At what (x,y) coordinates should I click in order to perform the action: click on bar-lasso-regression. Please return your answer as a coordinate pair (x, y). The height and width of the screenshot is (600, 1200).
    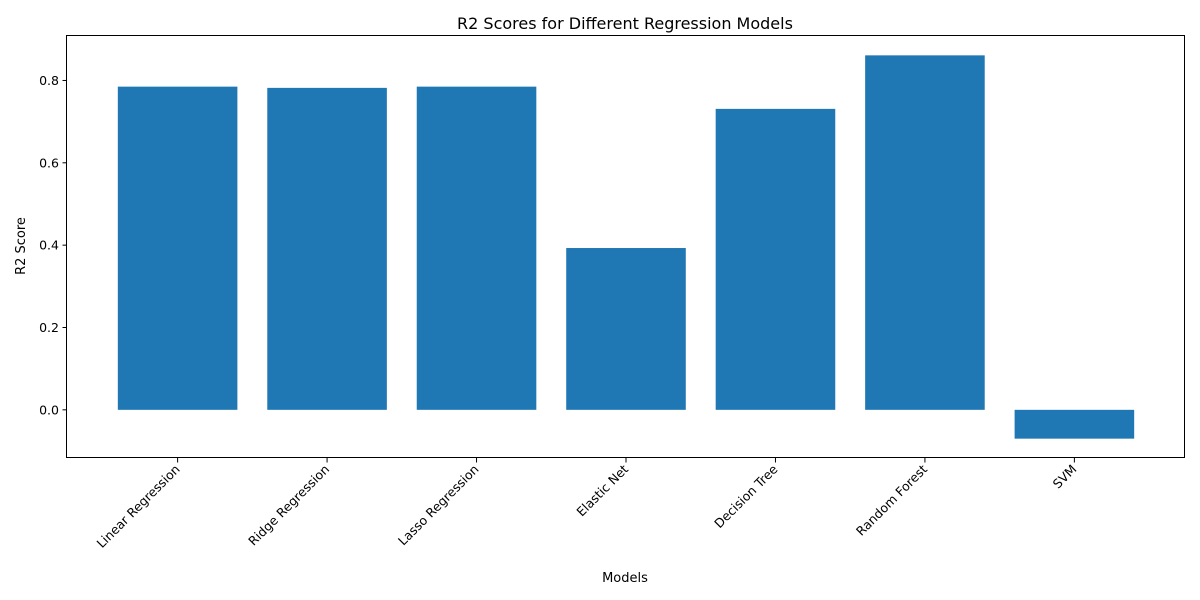
    Looking at the image, I should click on (476, 248).